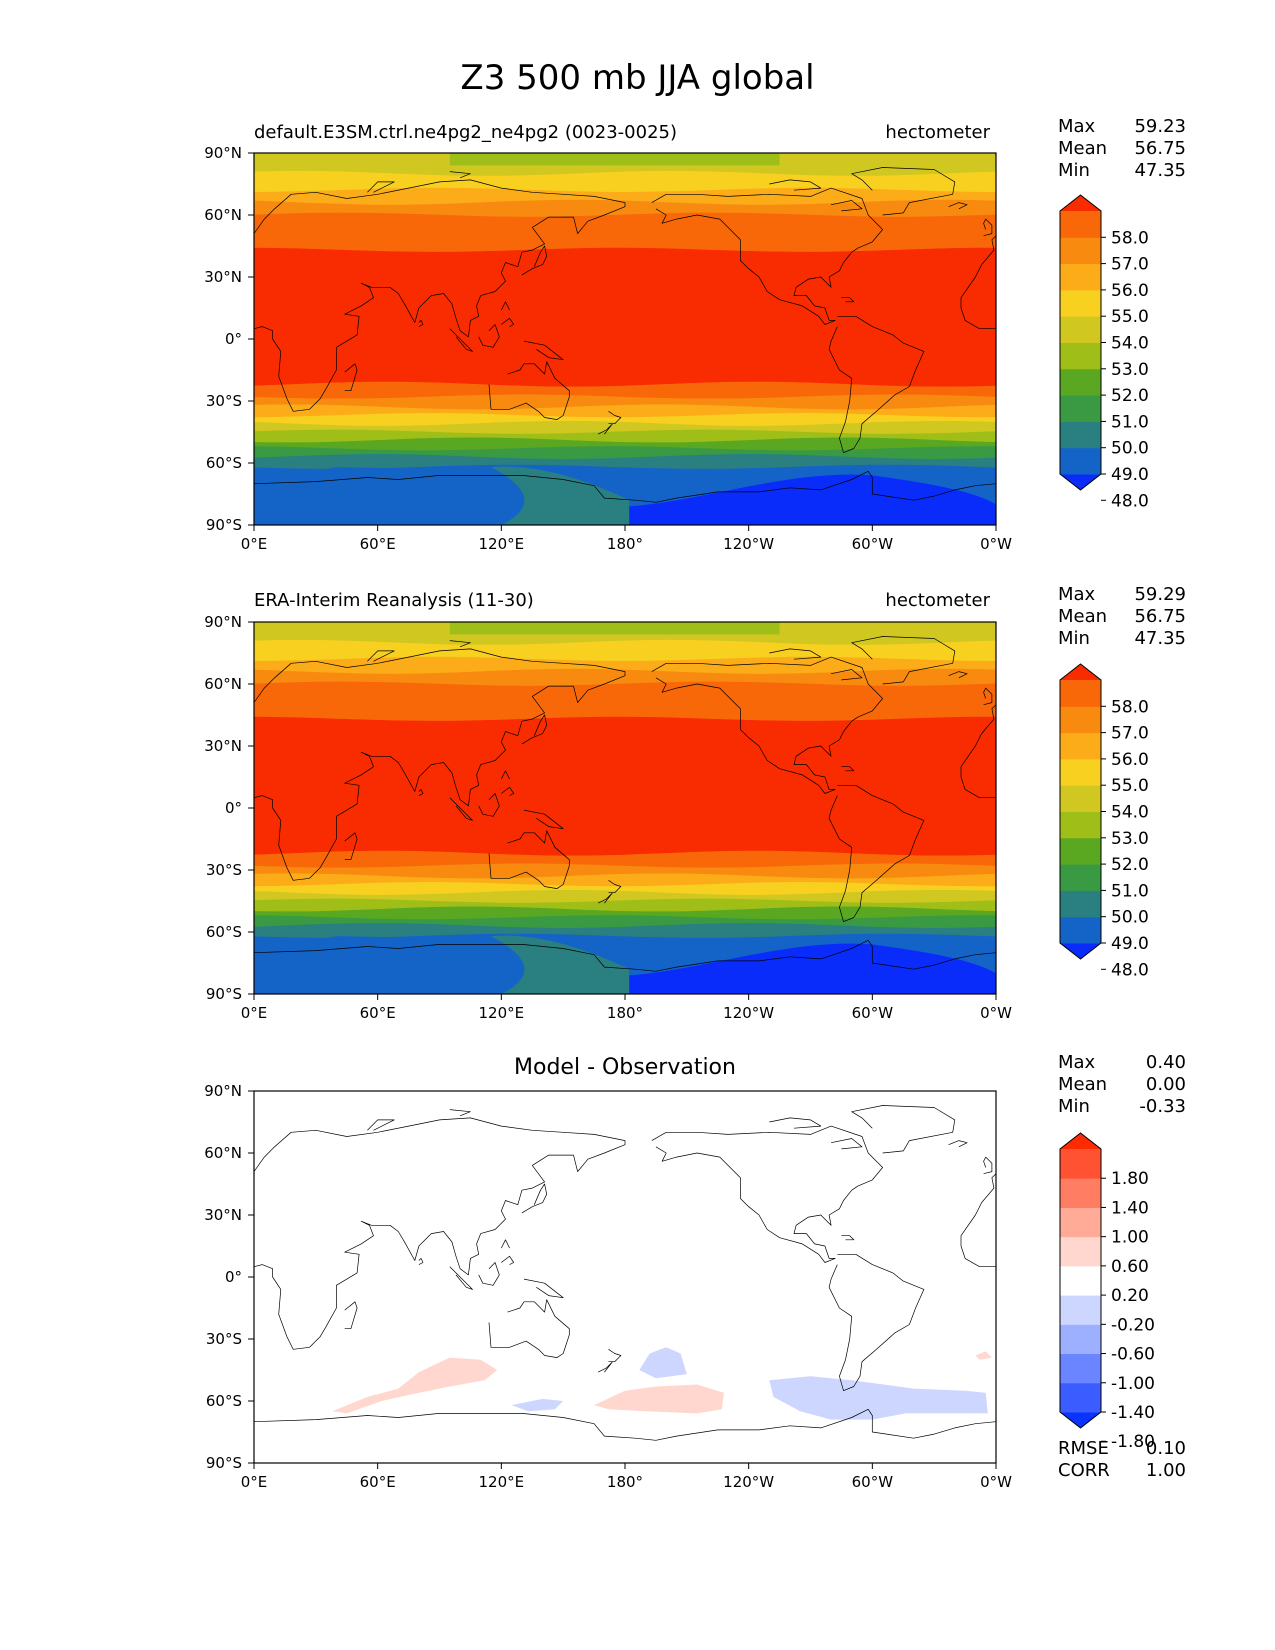  What do you see at coordinates (1160, 638) in the screenshot?
I see `reference-stat-min-value: 47.35` at bounding box center [1160, 638].